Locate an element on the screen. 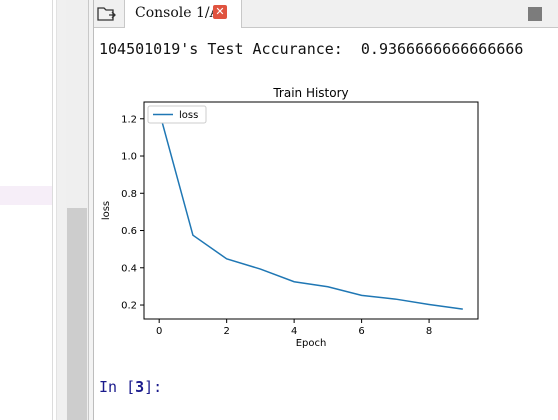 Image resolution: width=558 pixels, height=420 pixels. x-tick-label: 4 is located at coordinates (294, 331).